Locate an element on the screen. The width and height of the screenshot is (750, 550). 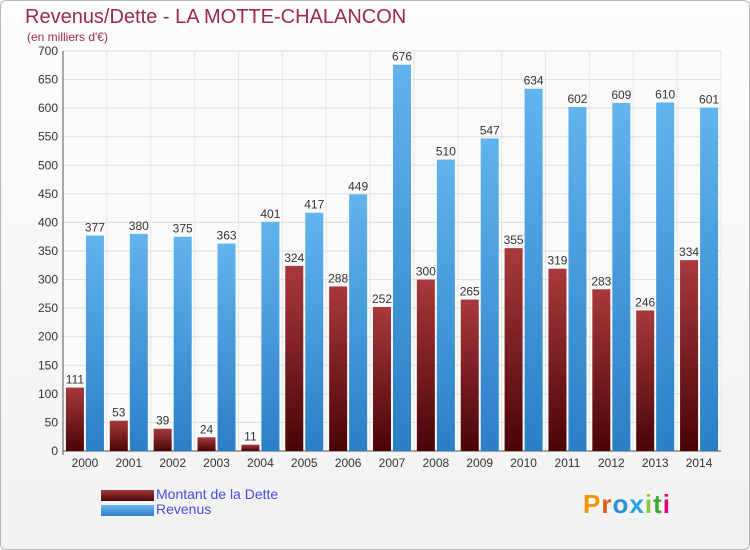
data-label-dette: 300 is located at coordinates (426, 272).